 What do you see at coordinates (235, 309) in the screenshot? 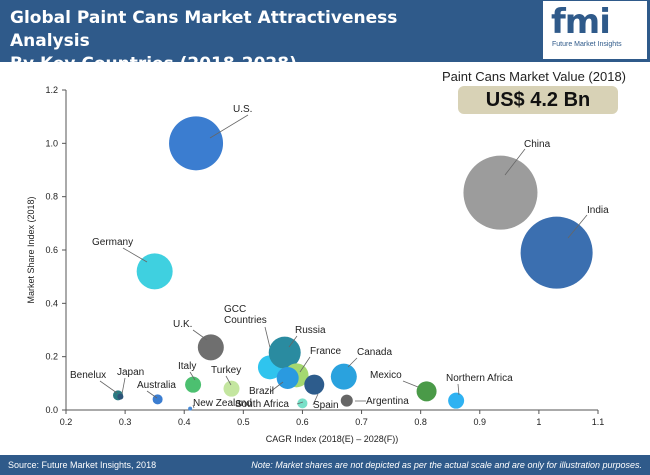
I see `label-gcc-countries: GCC` at bounding box center [235, 309].